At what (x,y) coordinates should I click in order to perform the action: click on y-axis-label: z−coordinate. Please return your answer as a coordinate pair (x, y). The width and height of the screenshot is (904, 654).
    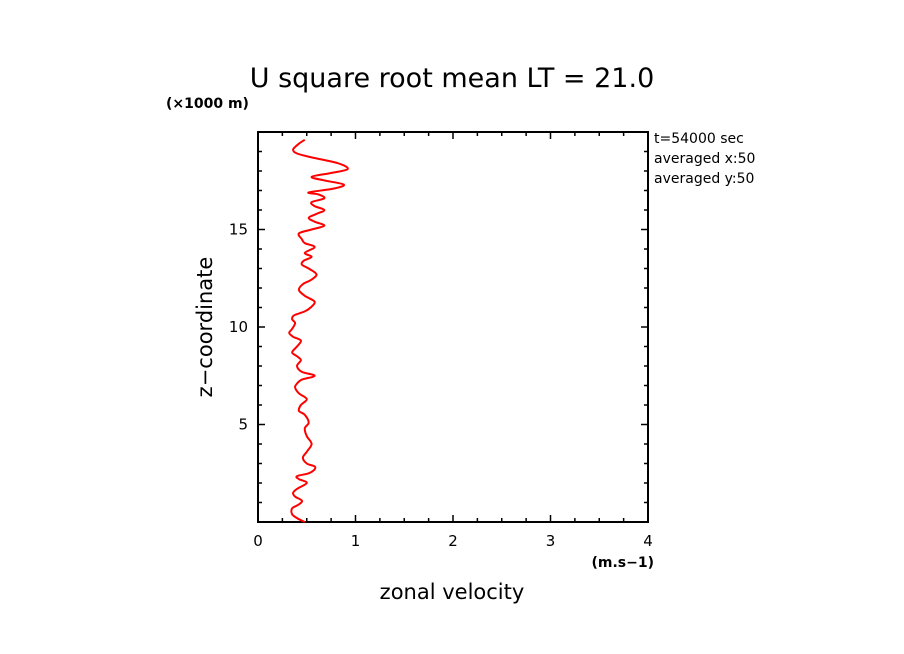
    Looking at the image, I should click on (205, 327).